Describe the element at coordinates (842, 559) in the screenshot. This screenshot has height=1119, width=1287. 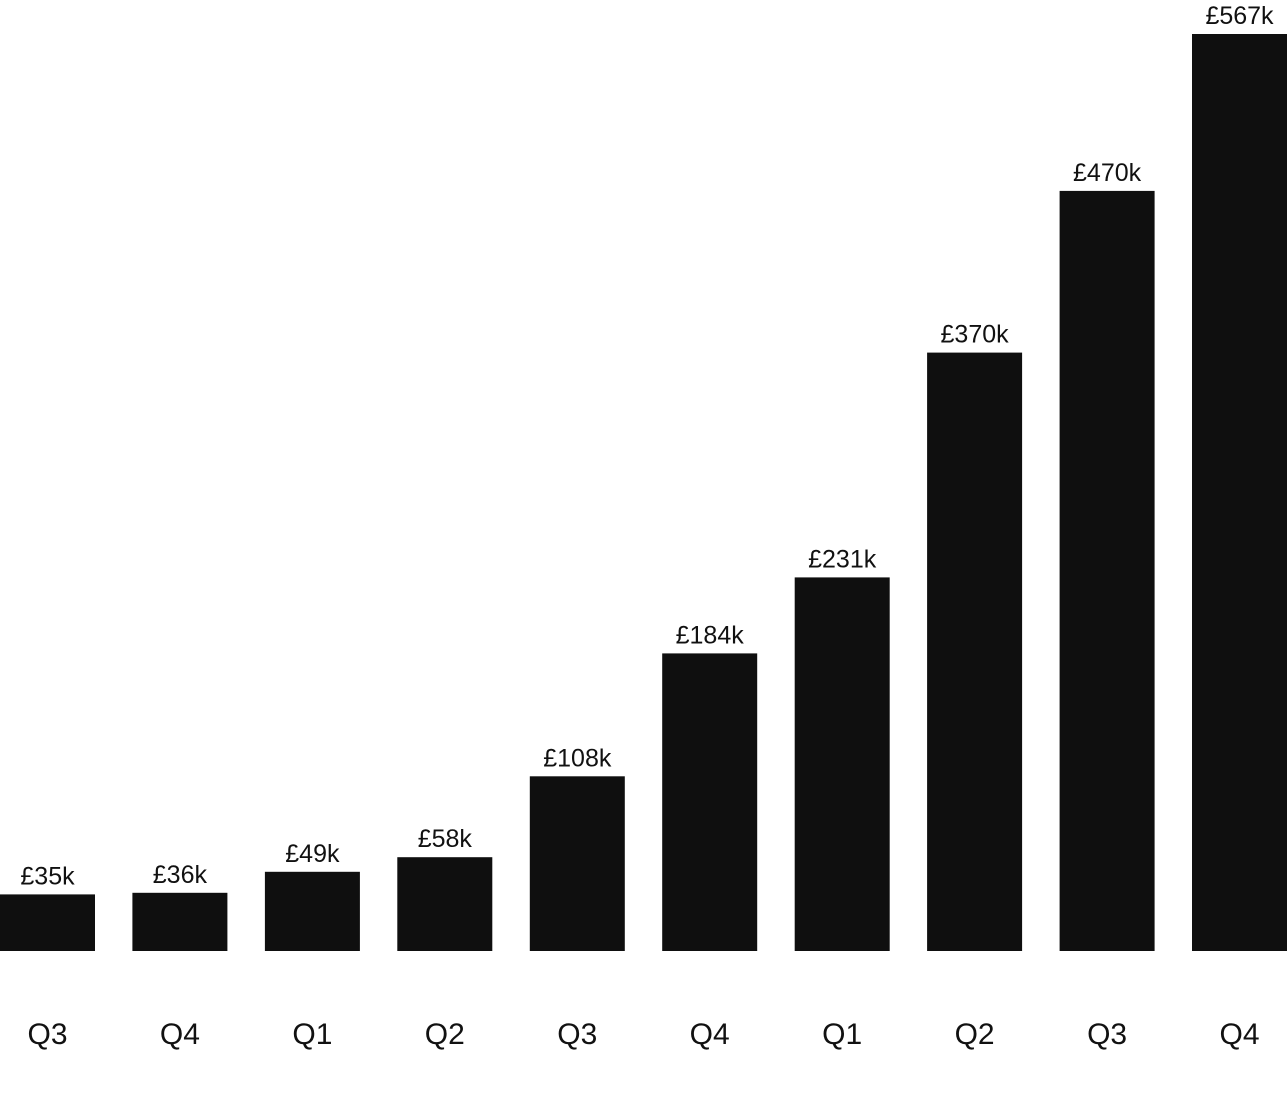
I see `data-label-7: £231k` at that location.